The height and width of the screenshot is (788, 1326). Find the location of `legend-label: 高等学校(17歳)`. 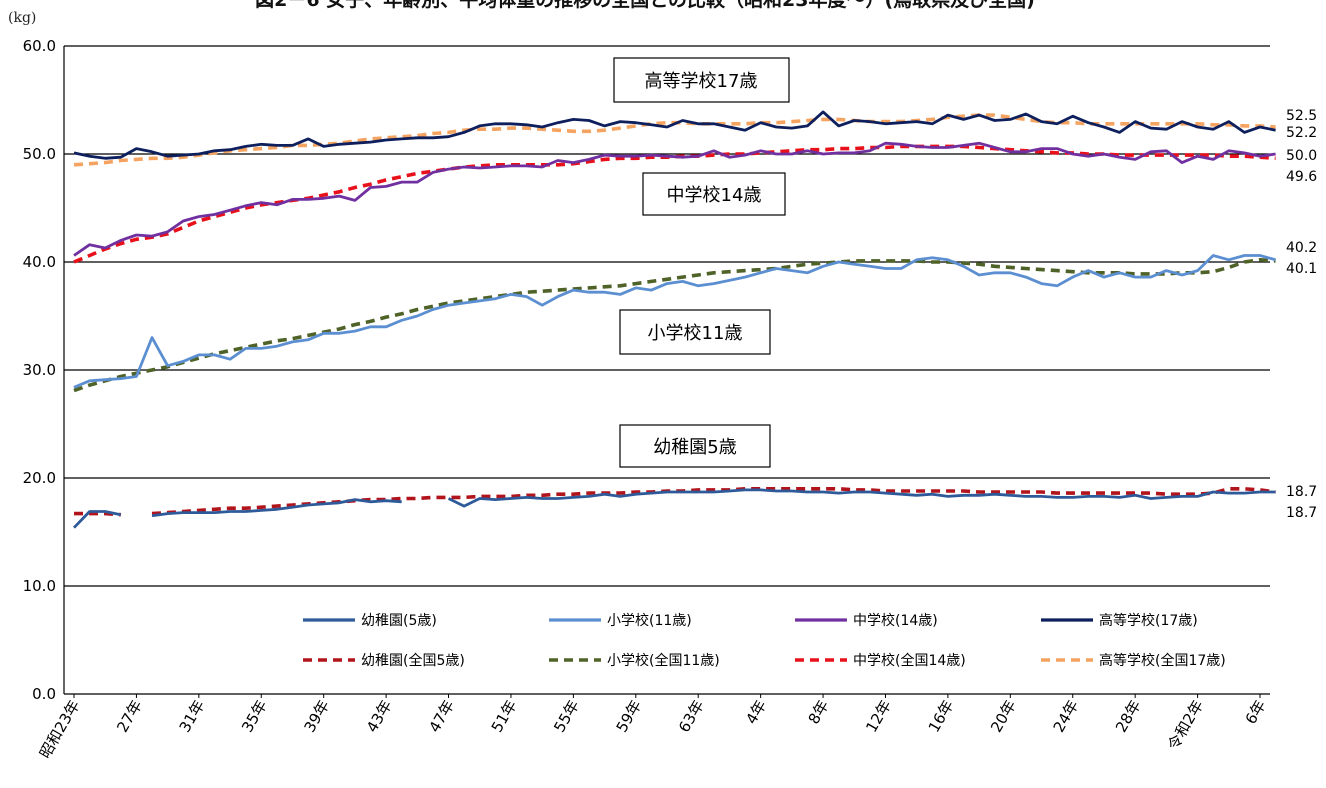

legend-label: 高等学校(17歳) is located at coordinates (1148, 620).